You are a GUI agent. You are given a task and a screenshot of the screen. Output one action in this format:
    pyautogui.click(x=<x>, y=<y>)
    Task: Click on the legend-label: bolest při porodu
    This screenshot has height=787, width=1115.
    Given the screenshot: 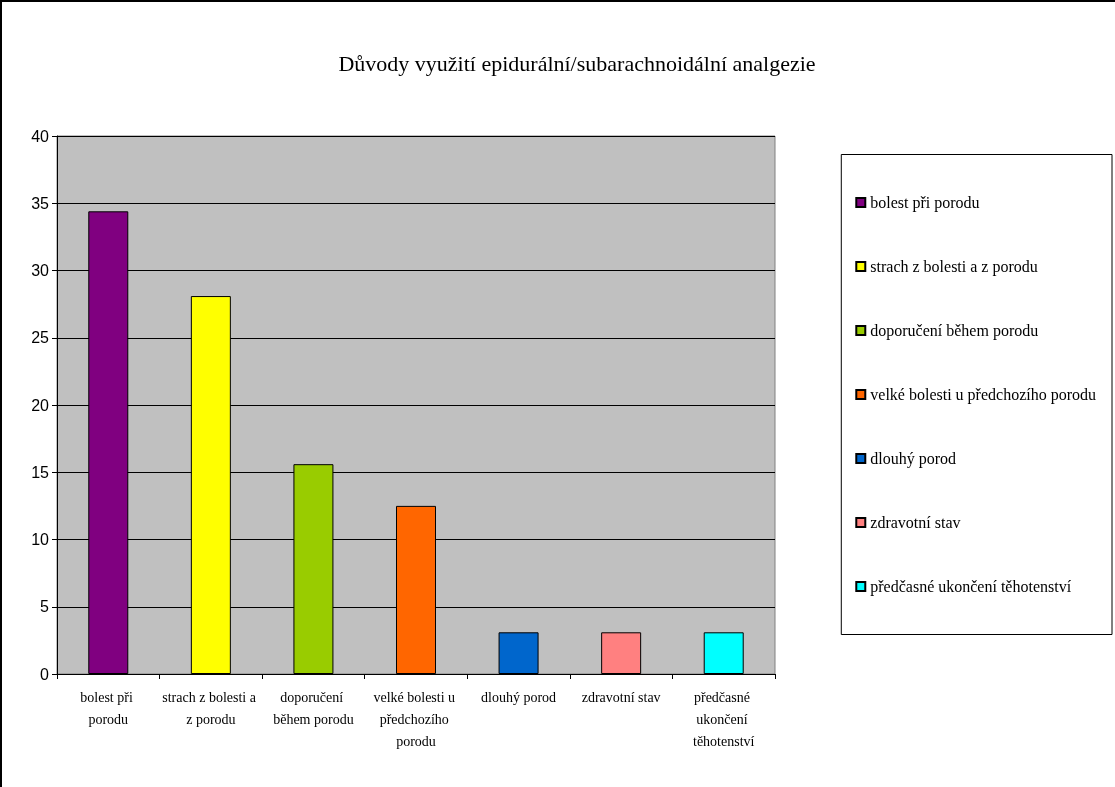 What is the action you would take?
    pyautogui.click(x=925, y=203)
    